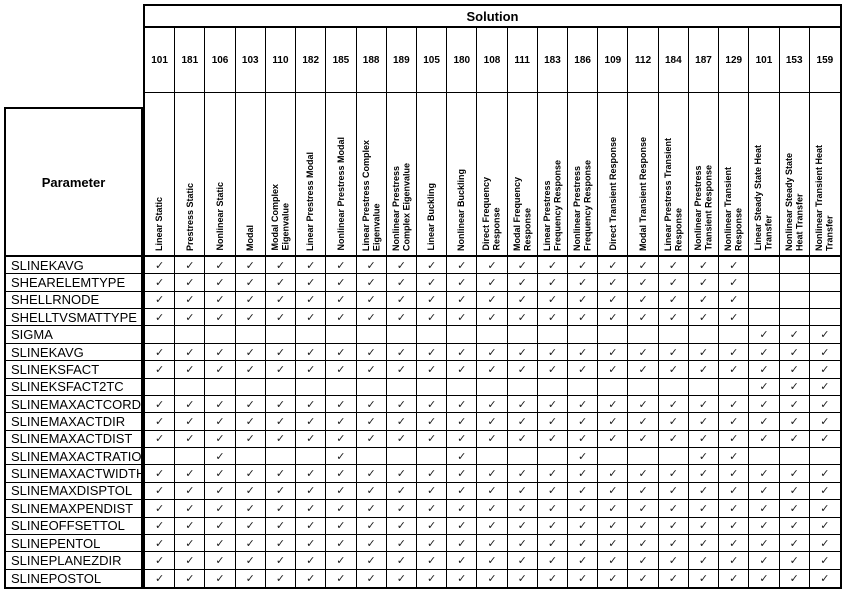 The width and height of the screenshot is (844, 591). I want to click on solution-label-text: Direct Frequency Response, so click(491, 214).